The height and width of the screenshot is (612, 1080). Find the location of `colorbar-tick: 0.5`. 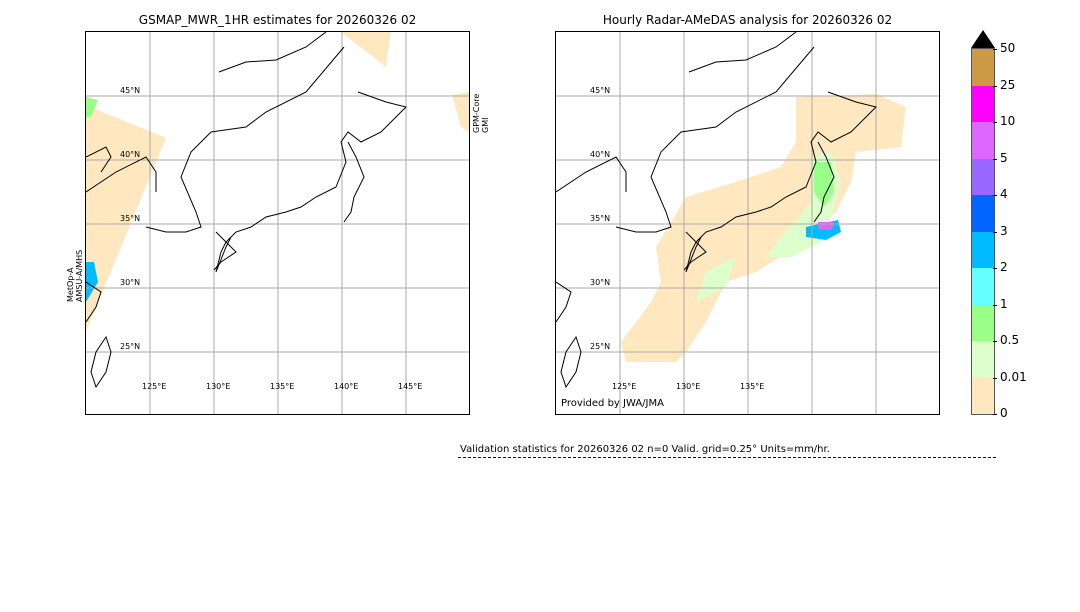

colorbar-tick: 0.5 is located at coordinates (1005, 340).